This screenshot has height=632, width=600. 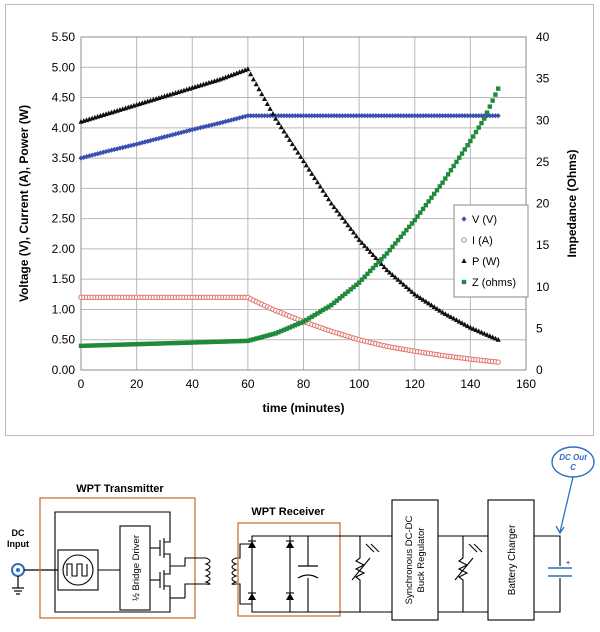 I want to click on y-tick-label-left: 2.50, so click(x=64, y=219).